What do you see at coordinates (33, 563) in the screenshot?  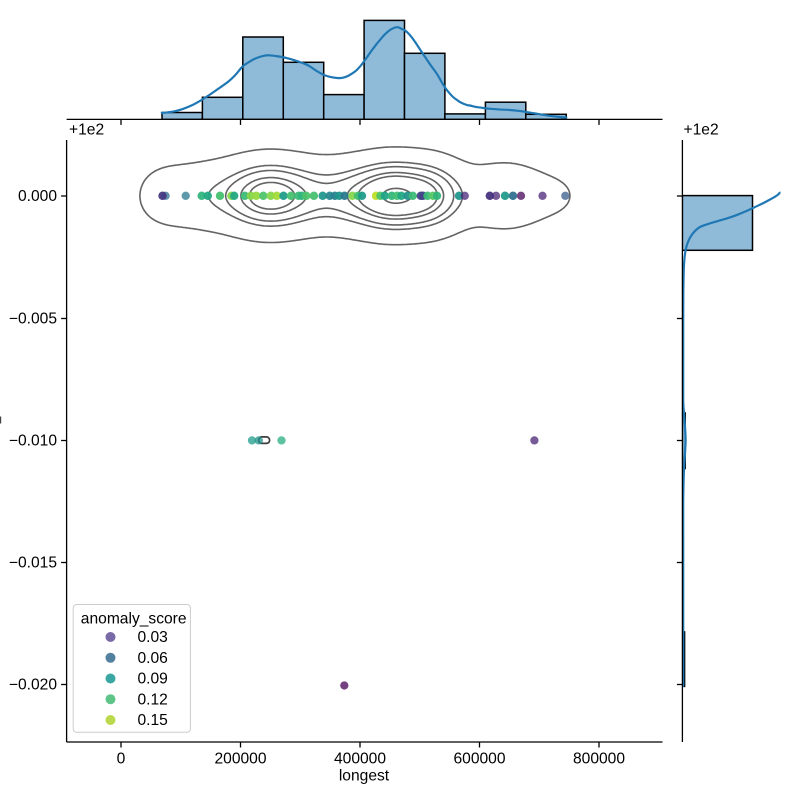 I see `svg-text: −0.015` at bounding box center [33, 563].